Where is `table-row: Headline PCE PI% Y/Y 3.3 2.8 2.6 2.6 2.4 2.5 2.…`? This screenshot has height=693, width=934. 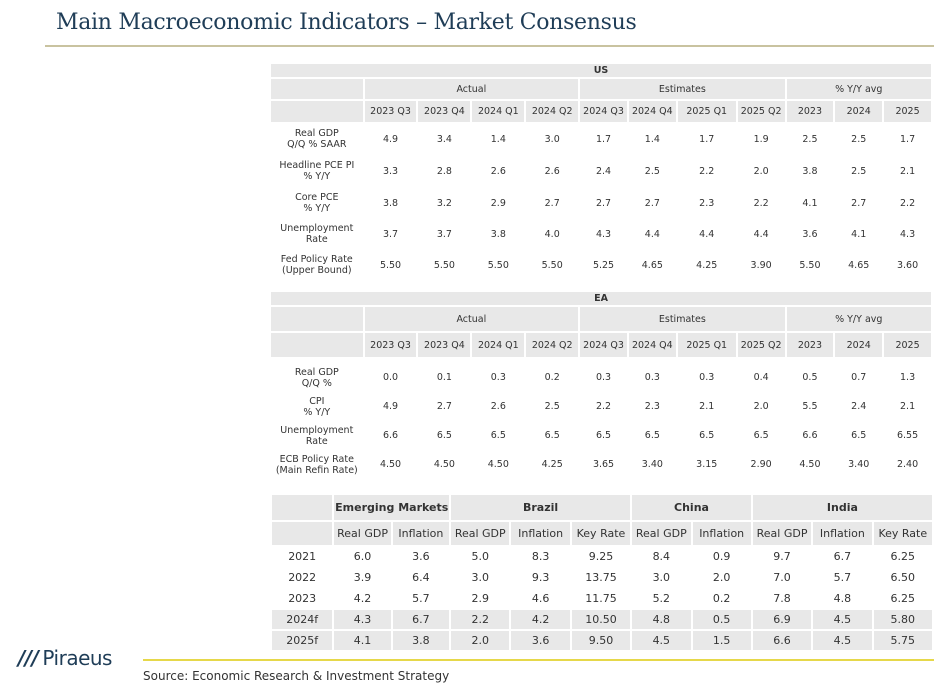
table-row: Headline PCE PI% Y/Y 3.3 2.8 2.6 2.6 2.4 2.5 2.… is located at coordinates (601, 171).